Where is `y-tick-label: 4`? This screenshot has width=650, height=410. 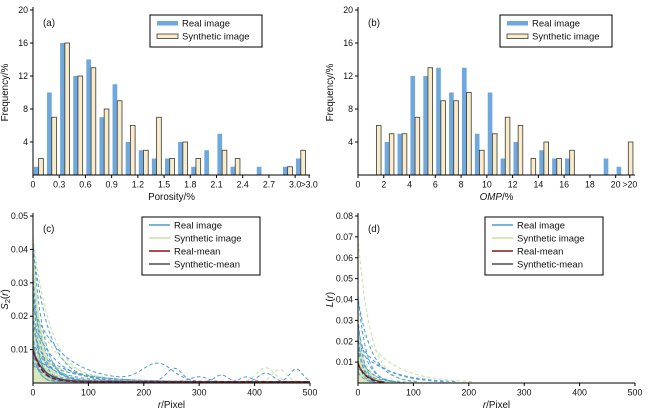
y-tick-label: 4 is located at coordinates (350, 142).